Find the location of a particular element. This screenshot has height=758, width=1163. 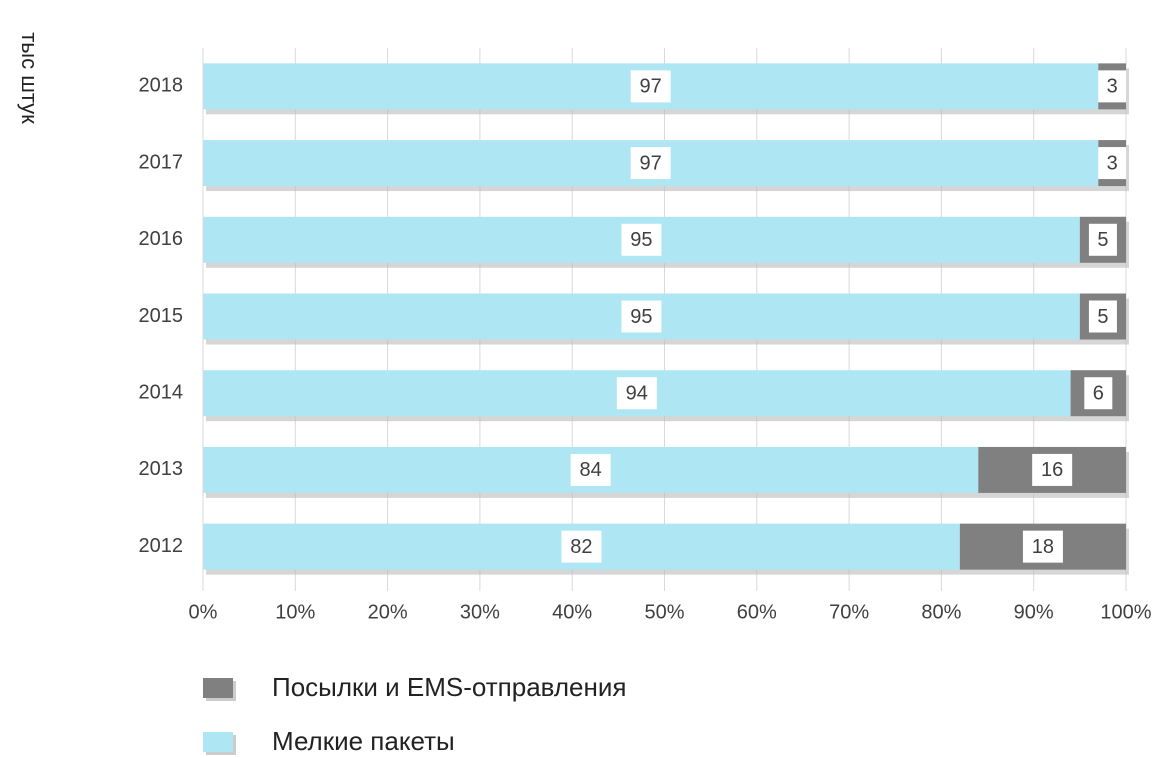

y-tick-label: 2016 is located at coordinates (161, 239).